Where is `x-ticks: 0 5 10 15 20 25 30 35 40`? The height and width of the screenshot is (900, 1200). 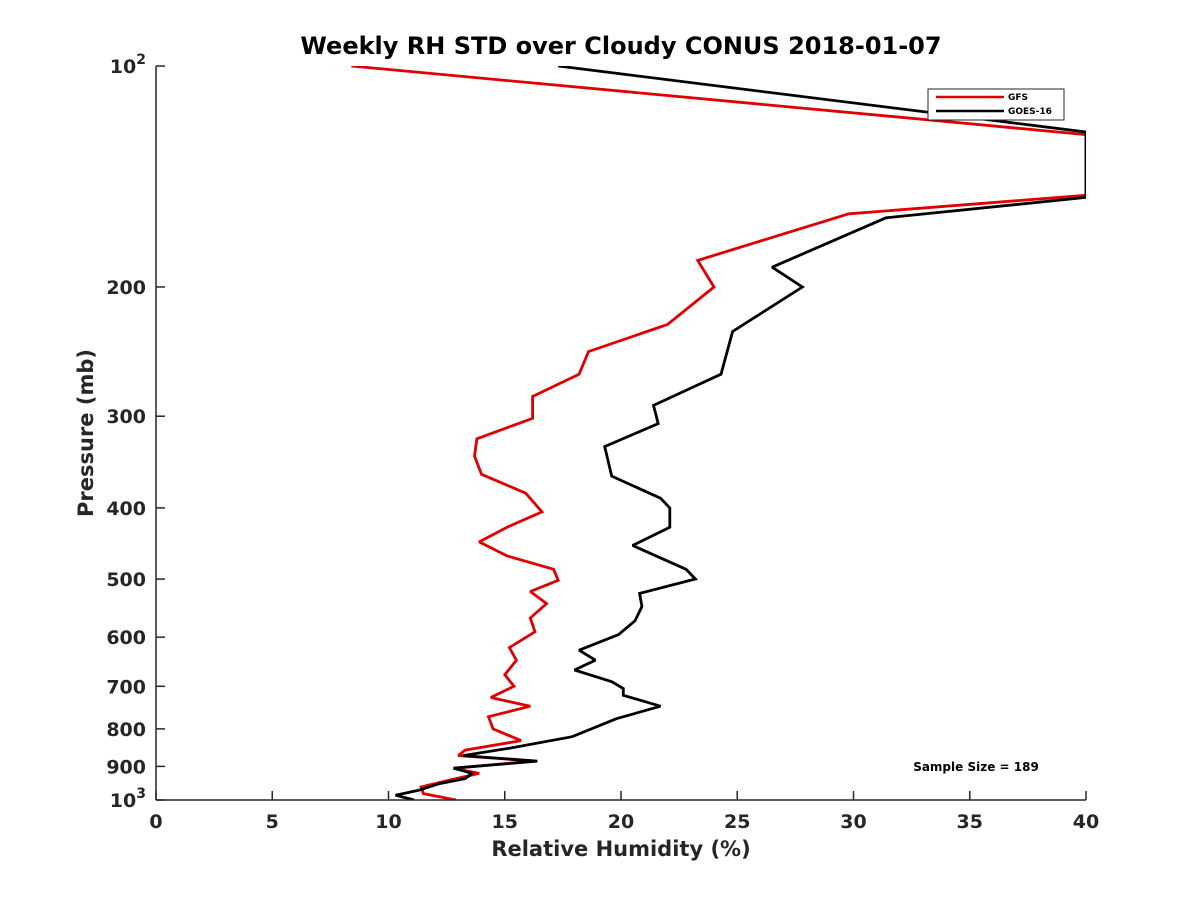 x-ticks: 0 5 10 15 20 25 30 35 40 is located at coordinates (624, 812).